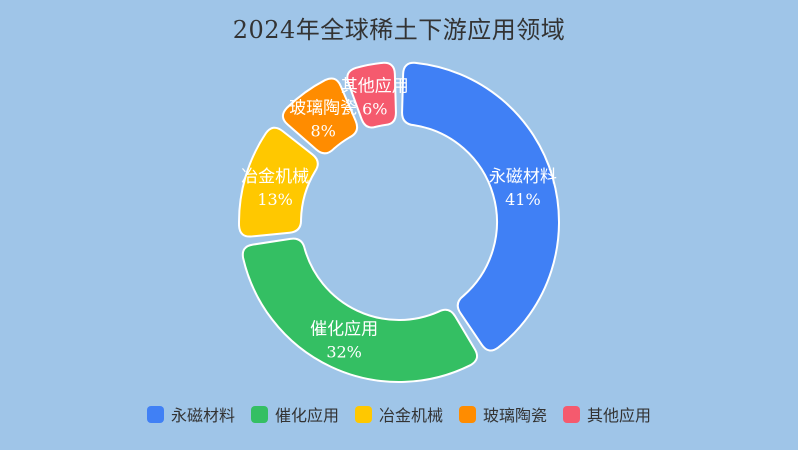 Image resolution: width=798 pixels, height=450 pixels. What do you see at coordinates (619, 415) in the screenshot?
I see `legend-label: 其他应用` at bounding box center [619, 415].